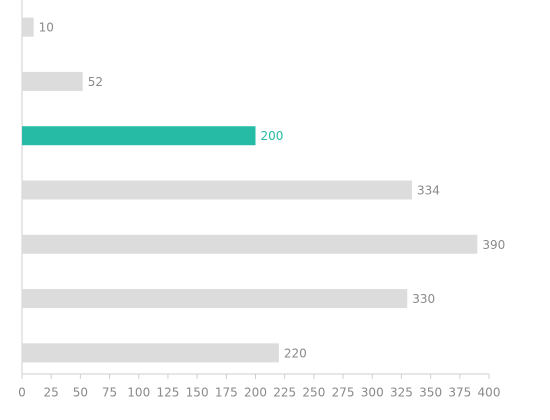  What do you see at coordinates (22, 393) in the screenshot?
I see `x-tick-label: 0` at bounding box center [22, 393].